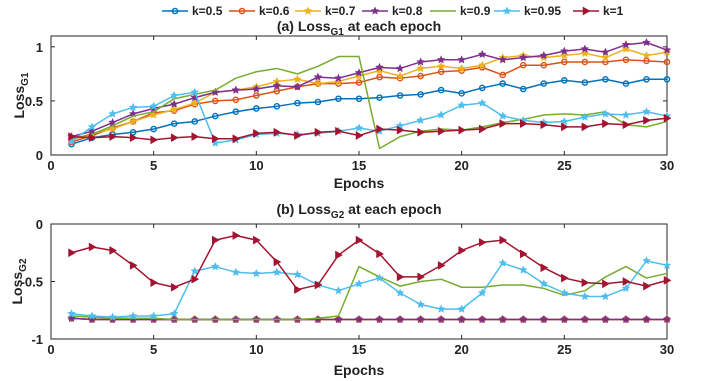 This screenshot has height=381, width=707. I want to click on x-tick-label: 20, so click(461, 165).